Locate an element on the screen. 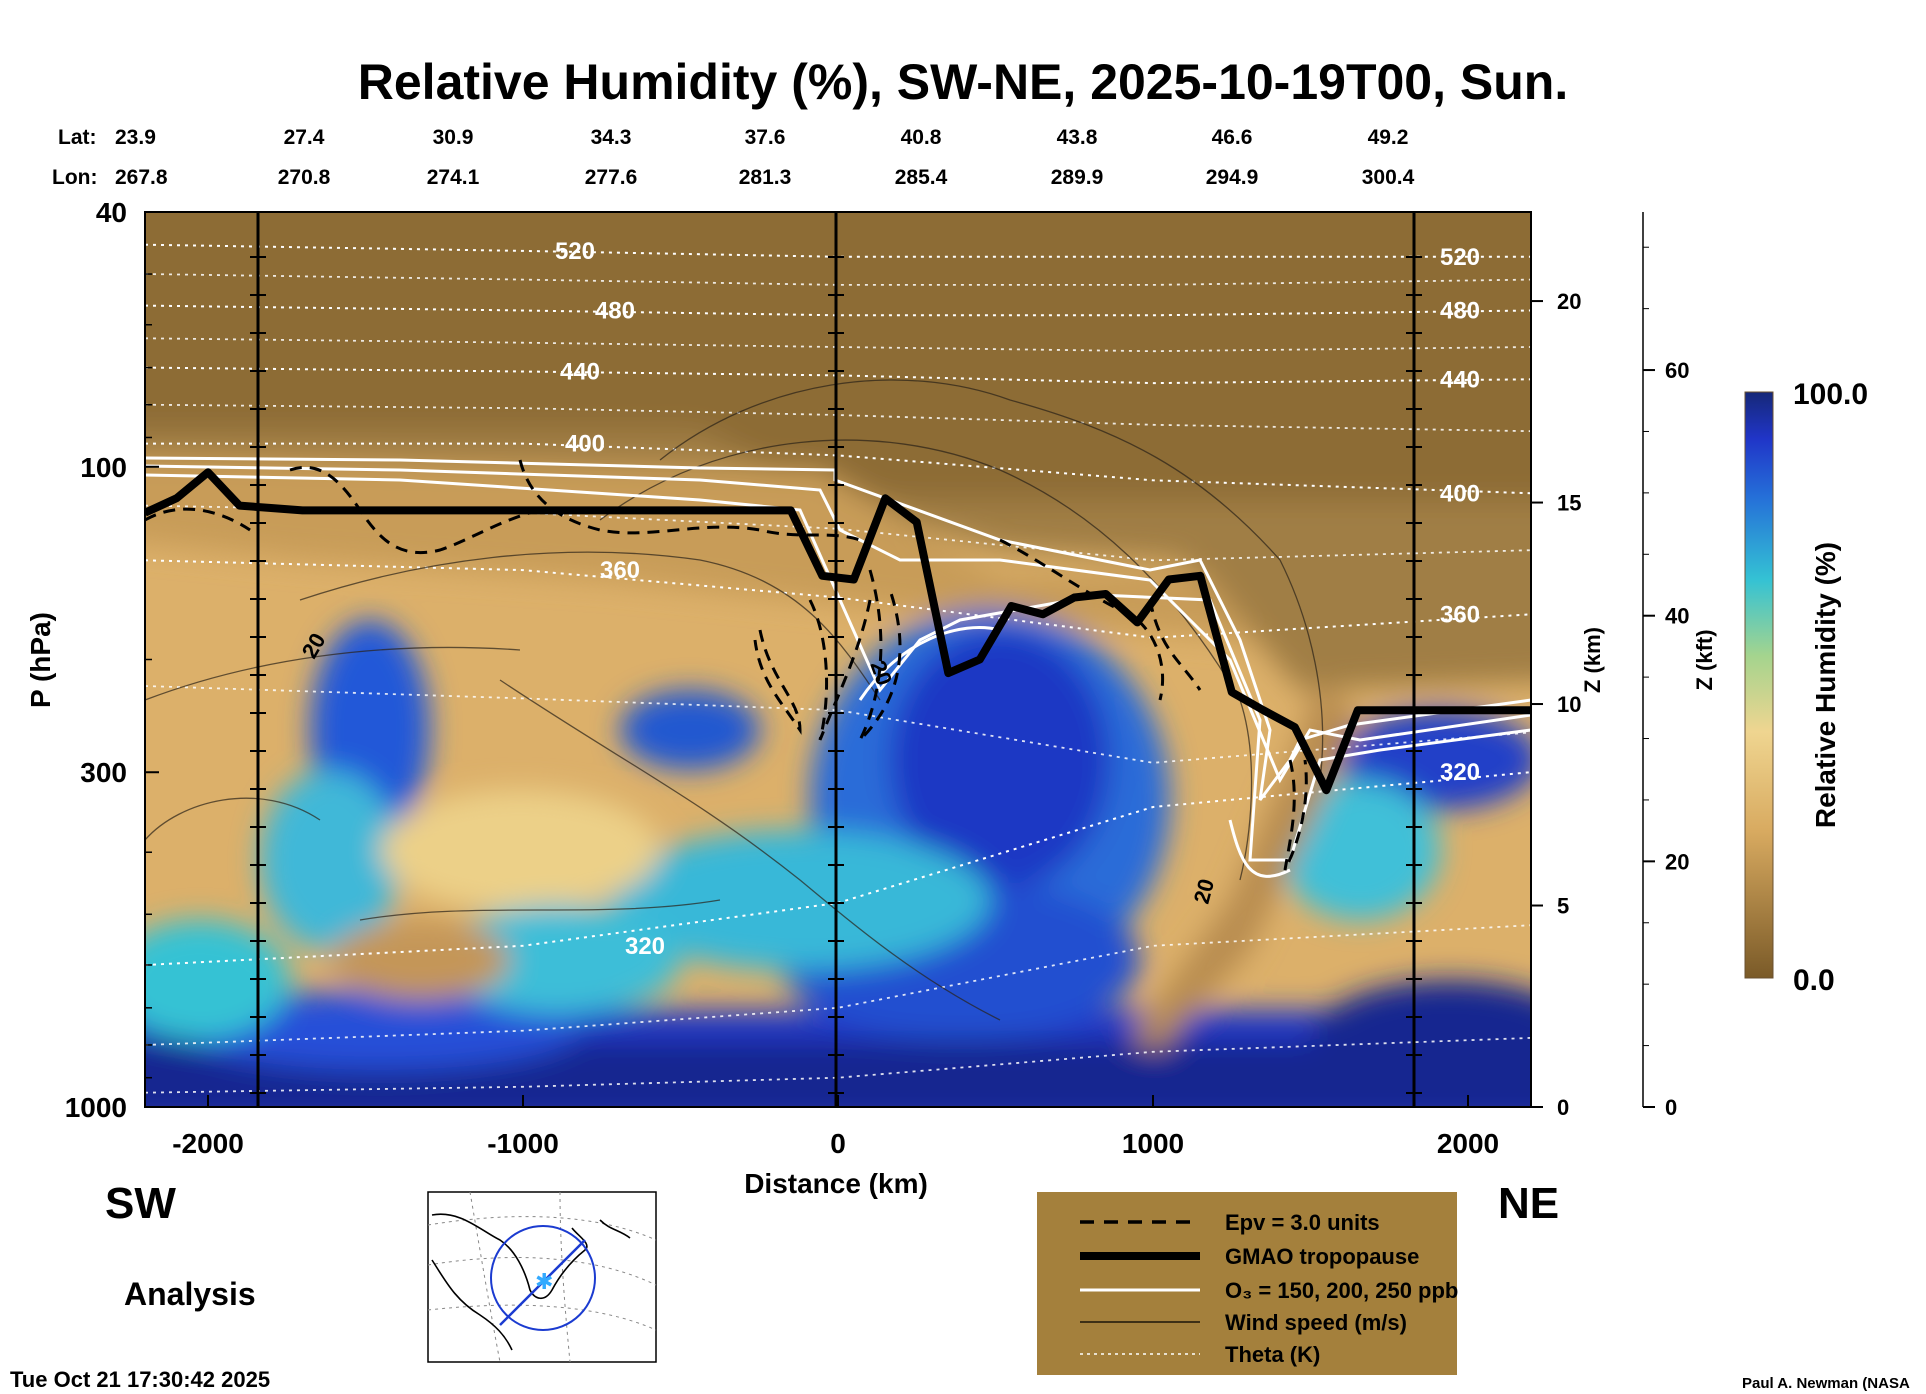 Image resolution: width=1926 pixels, height=1394 pixels. y-tick-label: 40 is located at coordinates (111, 212).